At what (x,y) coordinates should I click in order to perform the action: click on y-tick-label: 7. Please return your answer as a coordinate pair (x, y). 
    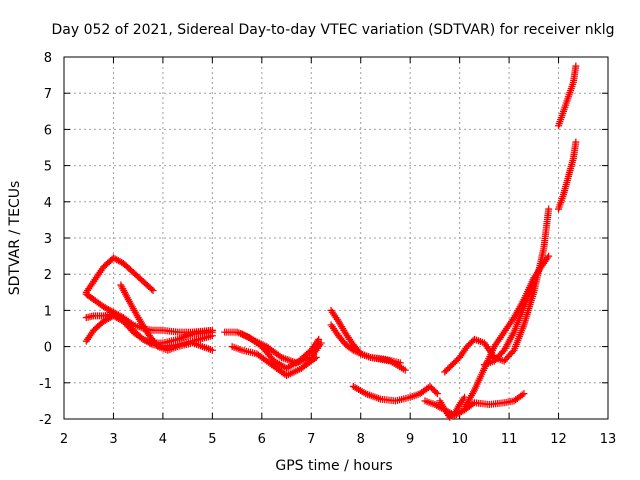
    Looking at the image, I should click on (48, 94).